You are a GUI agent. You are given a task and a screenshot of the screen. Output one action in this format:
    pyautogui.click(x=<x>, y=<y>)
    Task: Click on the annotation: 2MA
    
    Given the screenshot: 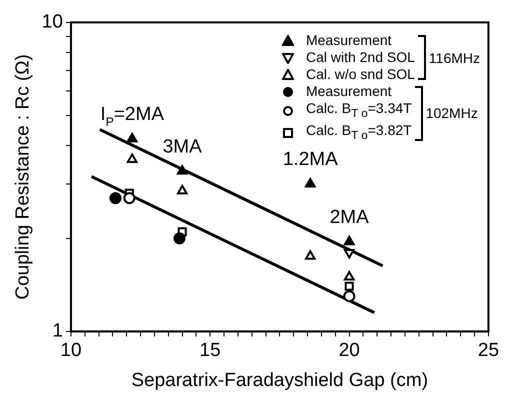 What is the action you would take?
    pyautogui.click(x=350, y=217)
    